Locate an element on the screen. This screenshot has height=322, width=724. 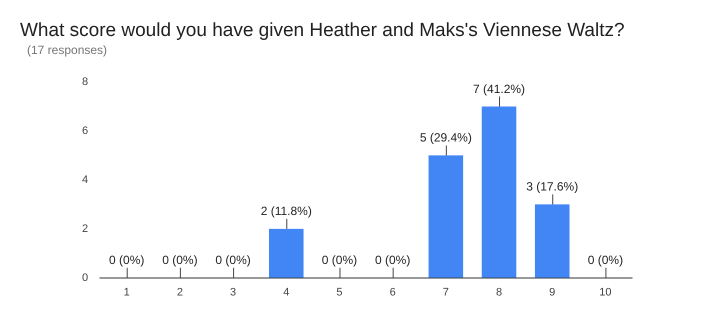
chart-subtitle: (17 responses) is located at coordinates (67, 50).